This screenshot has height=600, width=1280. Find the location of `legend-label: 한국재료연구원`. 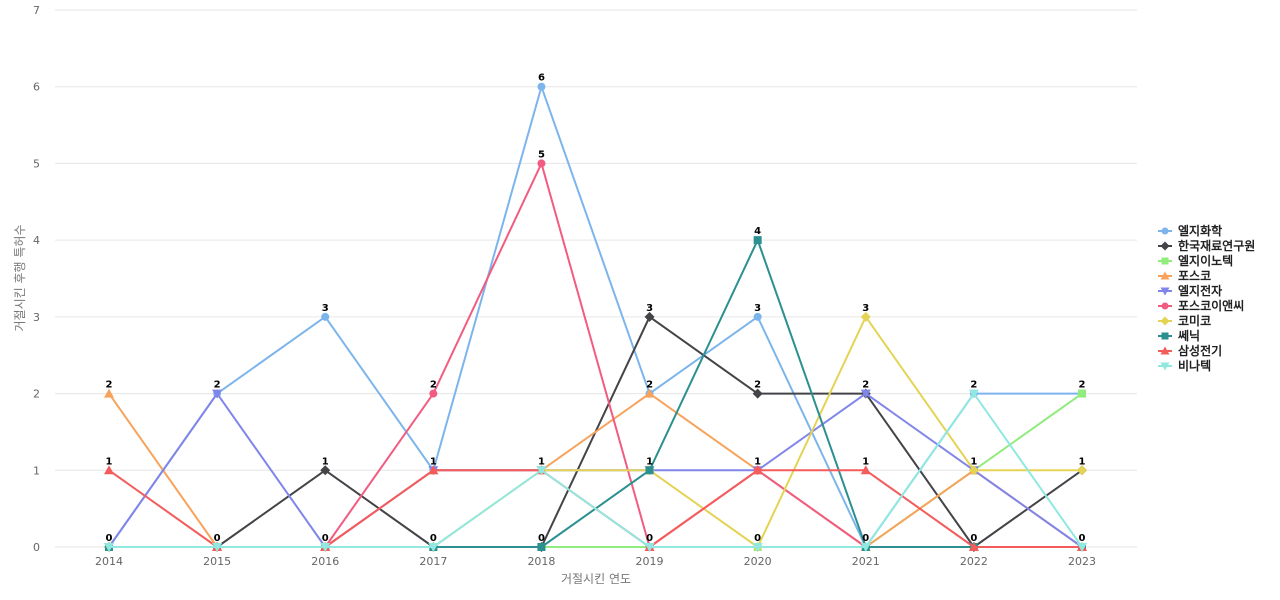

legend-label: 한국재료연구원 is located at coordinates (1216, 245).